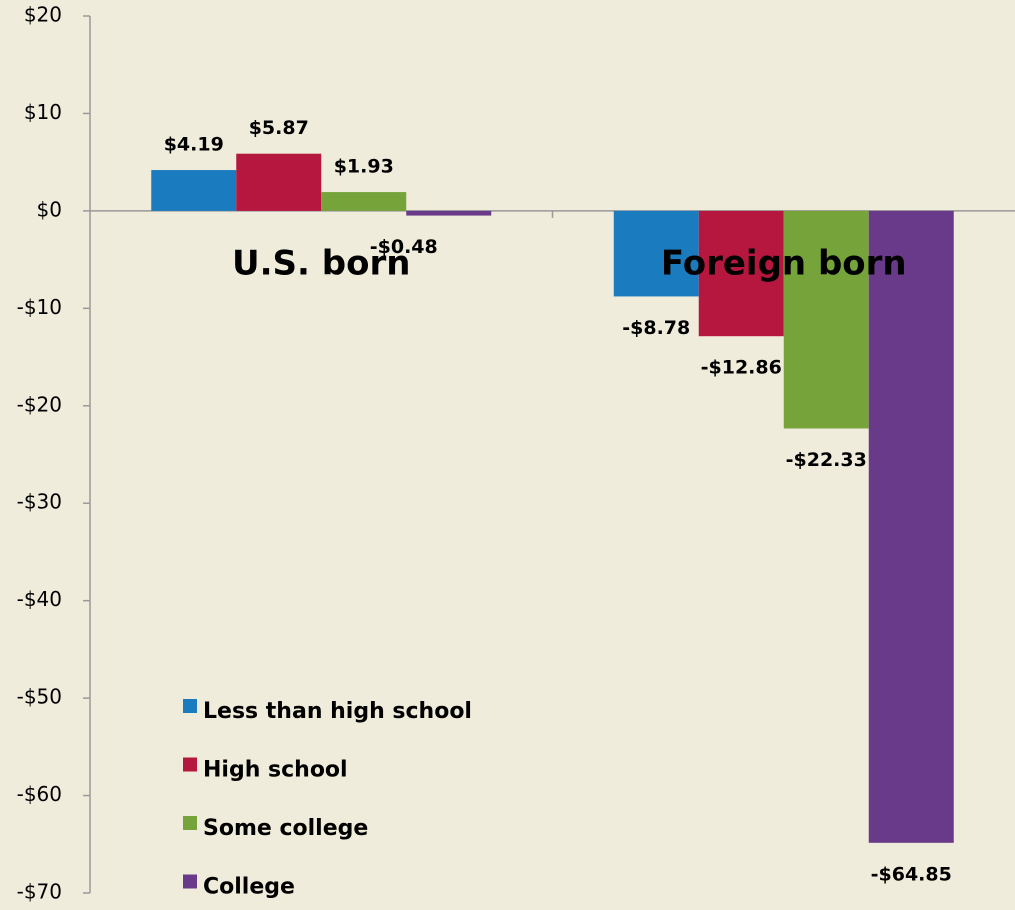  I want to click on legend-label: College, so click(249, 887).